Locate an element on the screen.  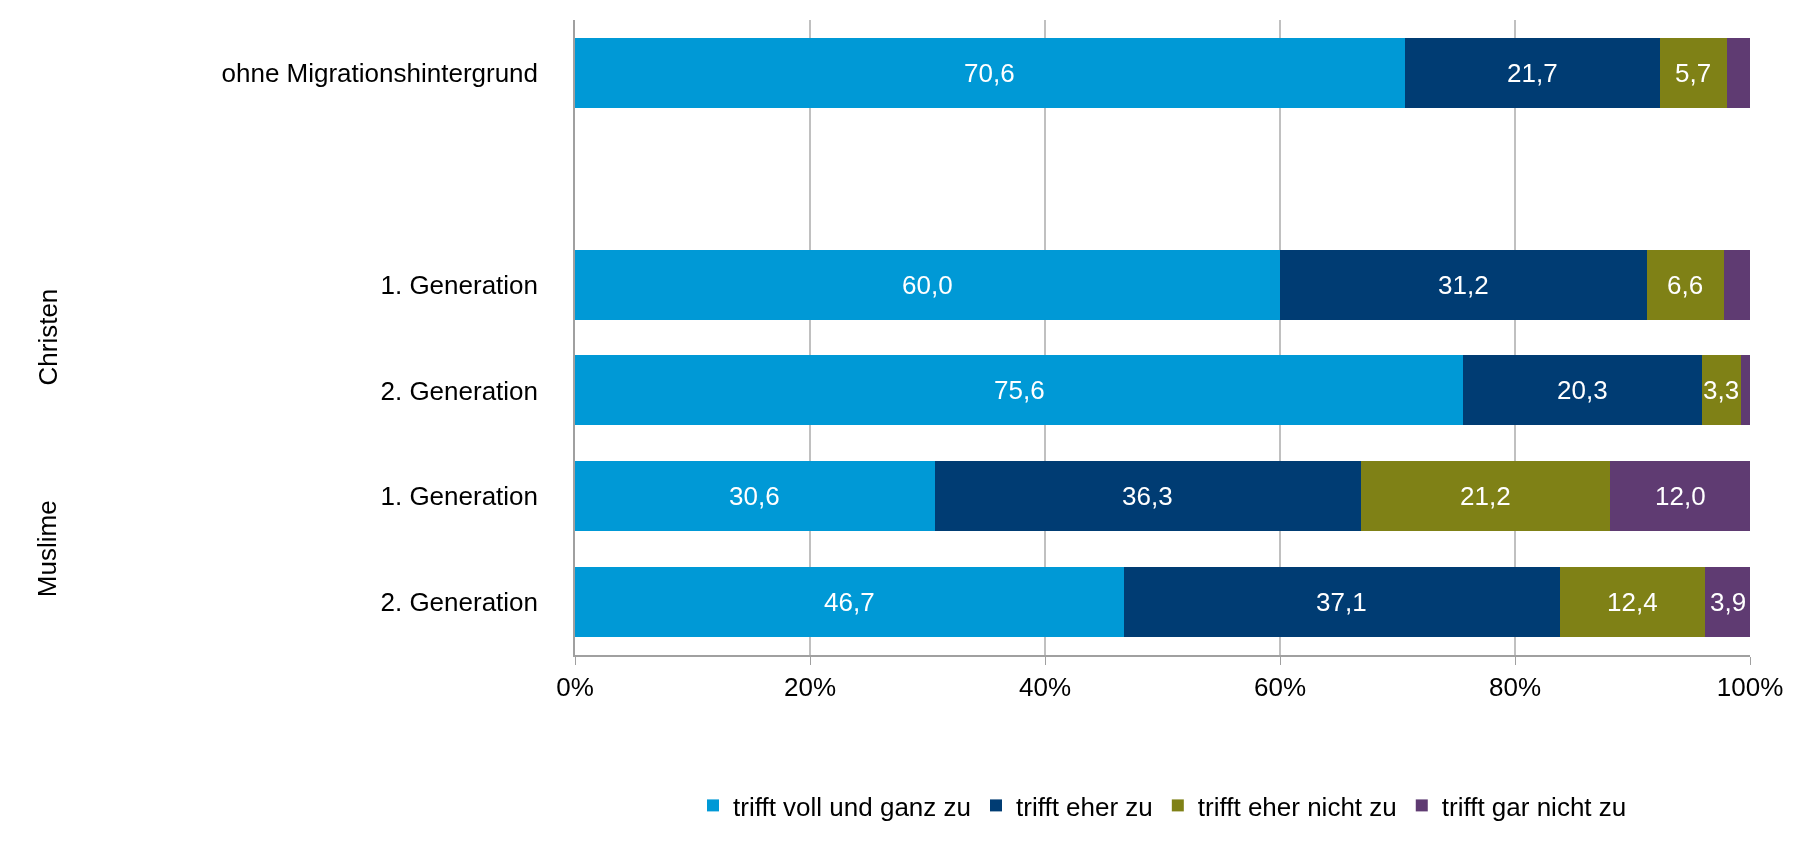
data-label: 20,3 is located at coordinates (1582, 390).